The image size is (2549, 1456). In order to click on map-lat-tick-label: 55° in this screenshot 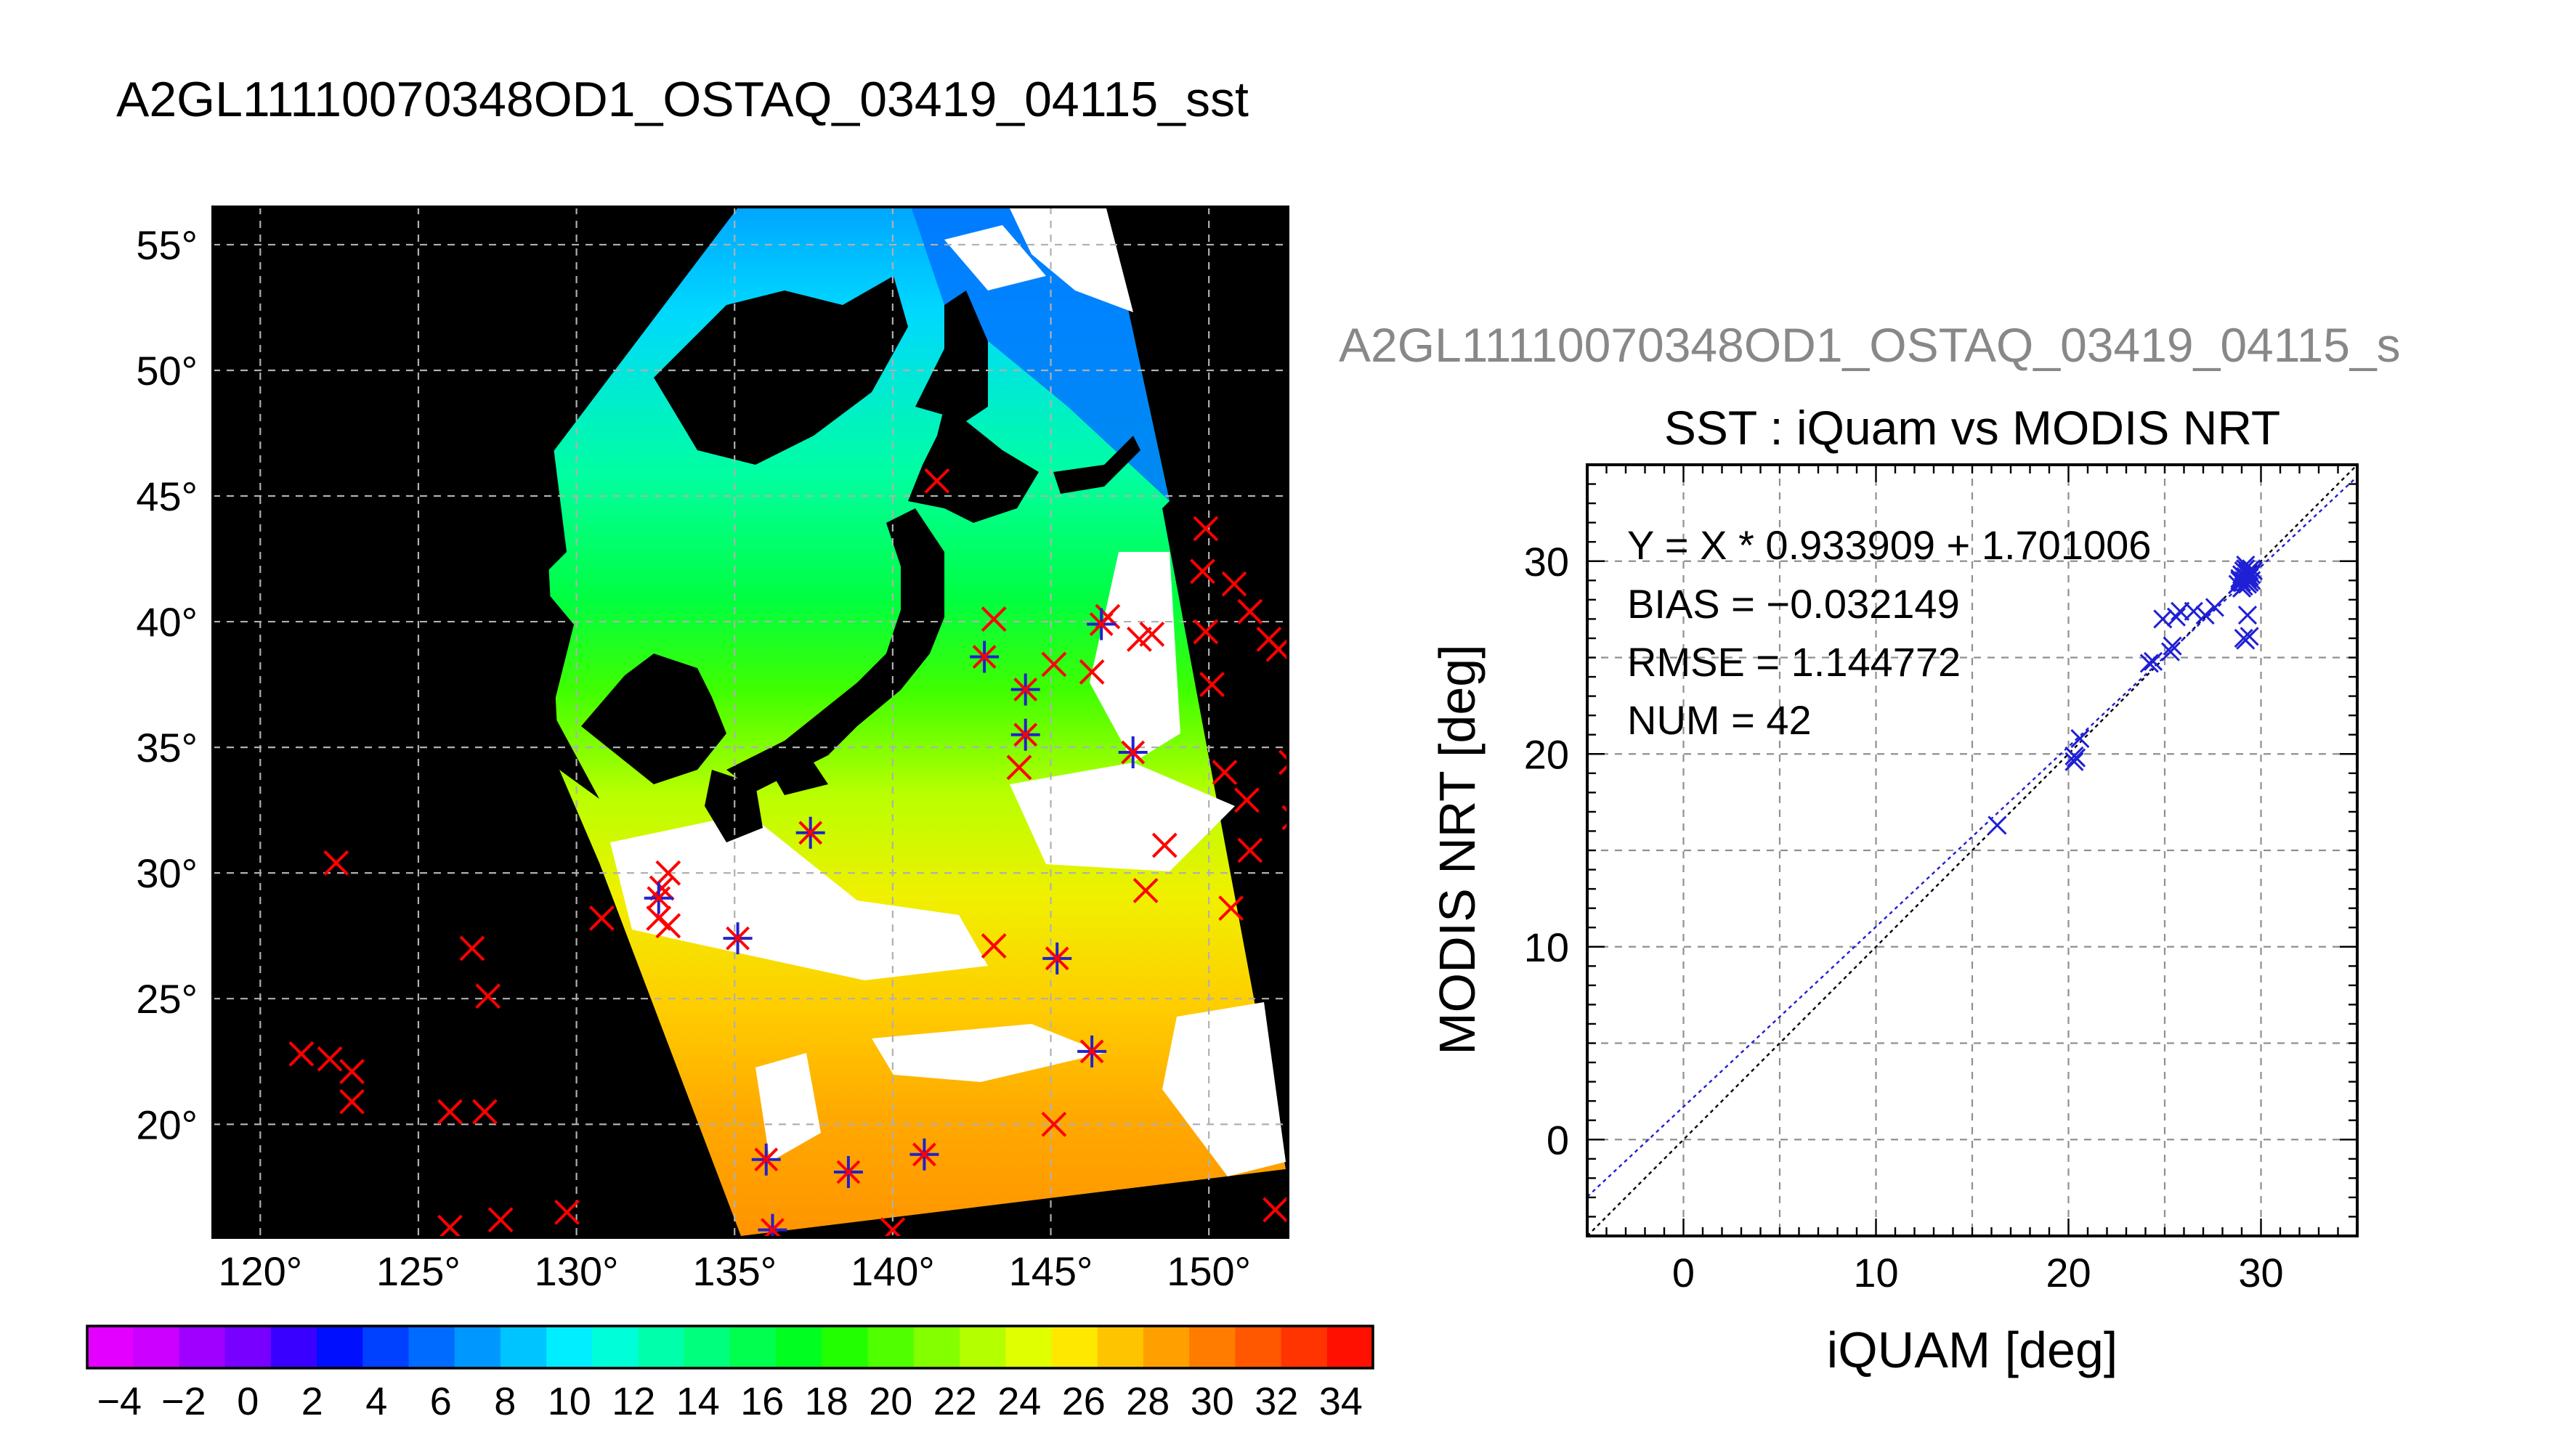, I will do `click(167, 245)`.